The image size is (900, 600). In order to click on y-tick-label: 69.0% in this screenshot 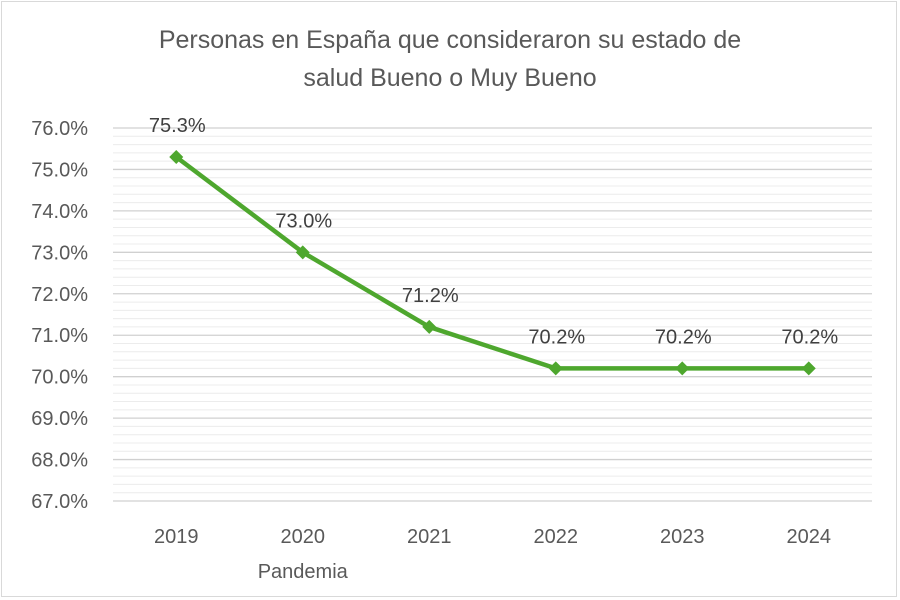, I will do `click(59, 419)`.